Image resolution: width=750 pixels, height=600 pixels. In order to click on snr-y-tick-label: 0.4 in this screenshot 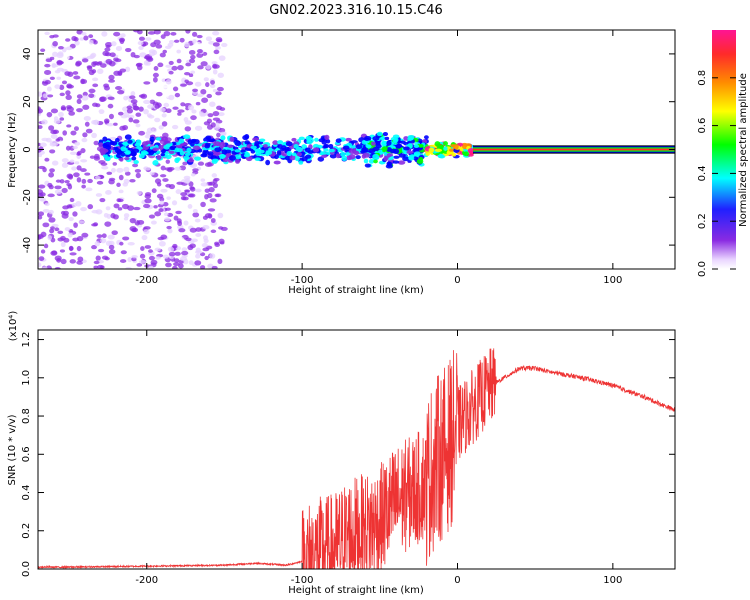, I will do `click(26, 493)`.